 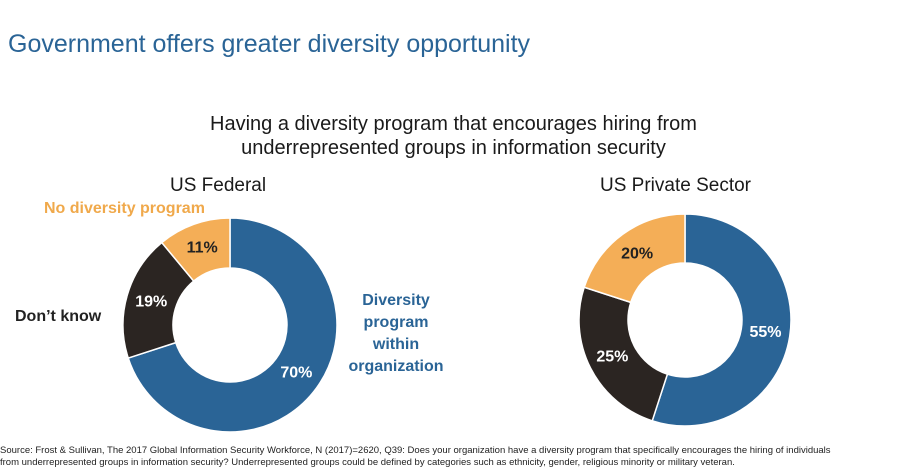 I want to click on federal-donut-chart: 70% 19% 11%, so click(x=230, y=325).